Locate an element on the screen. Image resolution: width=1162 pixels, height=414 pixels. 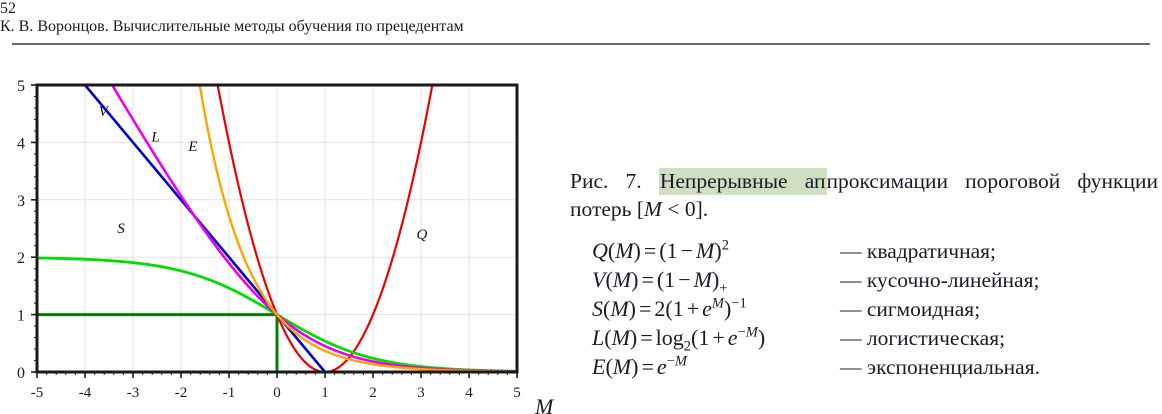
curve-label-s: S is located at coordinates (121, 229).